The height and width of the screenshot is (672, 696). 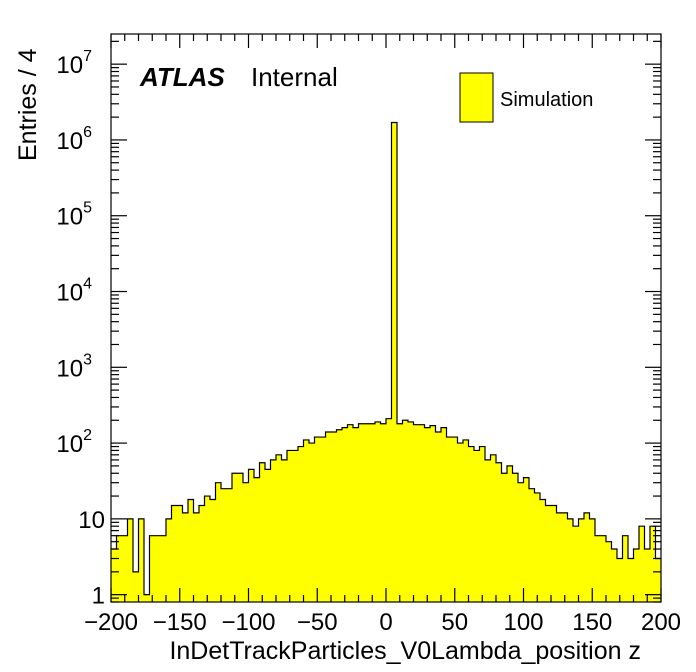 I want to click on y-tick-label: 10⁵, so click(x=74, y=215).